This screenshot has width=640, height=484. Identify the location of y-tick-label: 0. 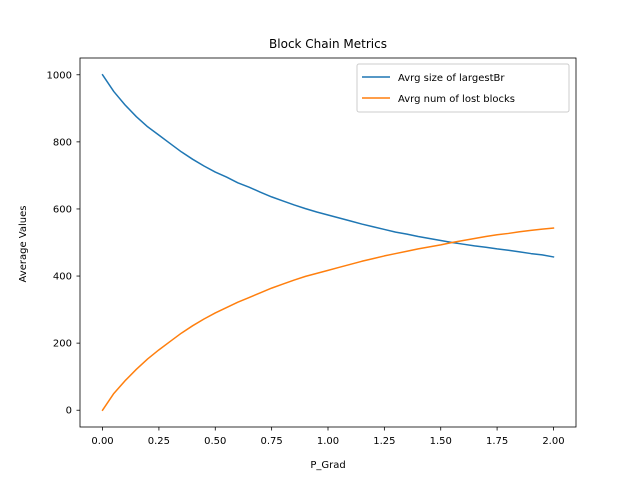
(69, 411).